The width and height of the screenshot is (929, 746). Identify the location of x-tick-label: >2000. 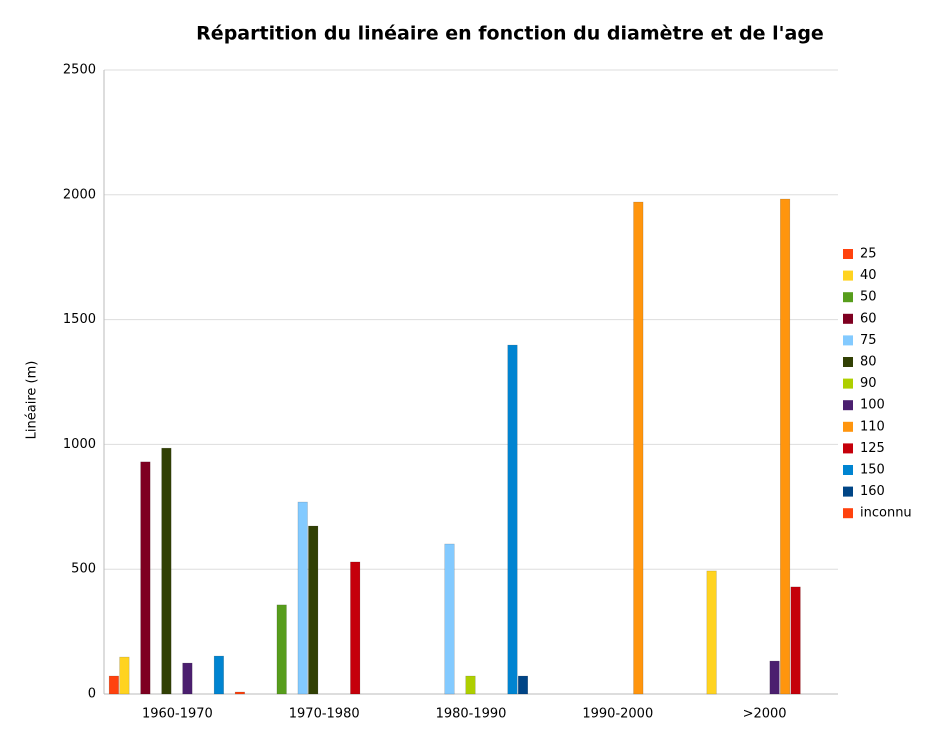
(765, 714).